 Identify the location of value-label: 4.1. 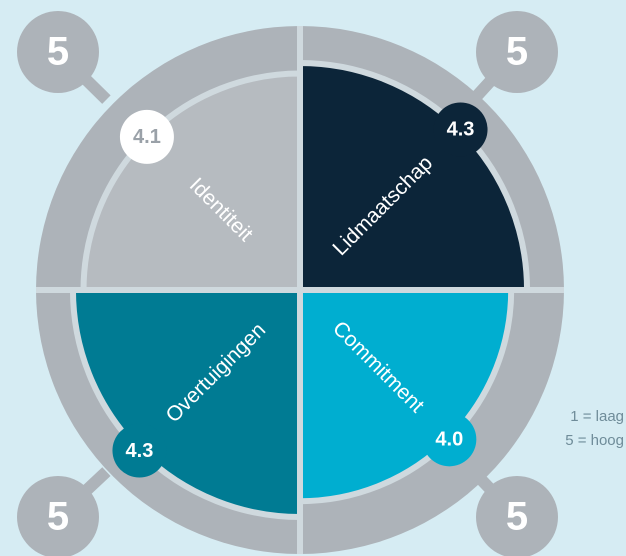
(147, 137).